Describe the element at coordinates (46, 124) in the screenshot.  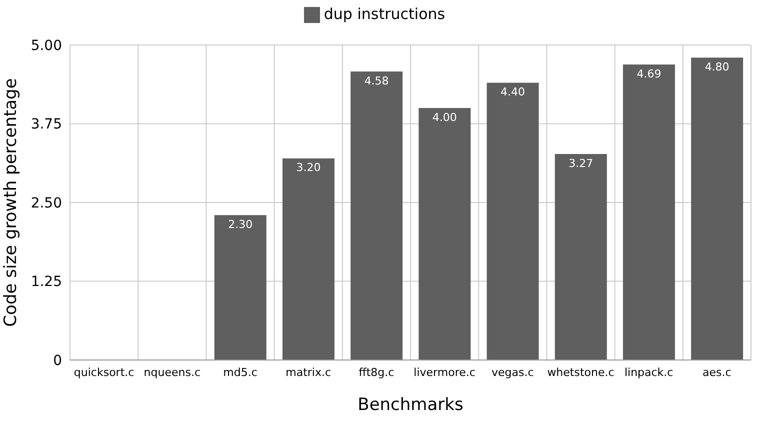
I see `y-tick-label: 3.75` at that location.